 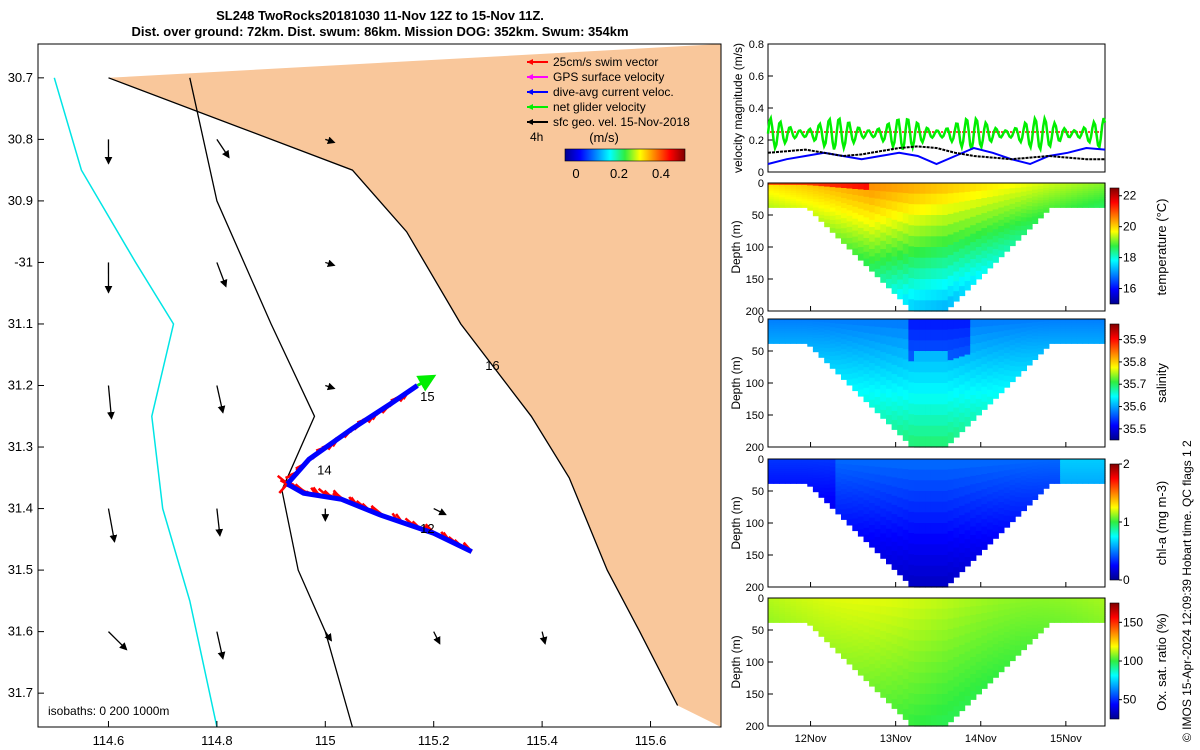 I want to click on speed-colorbar-tick: 0, so click(x=575, y=173).